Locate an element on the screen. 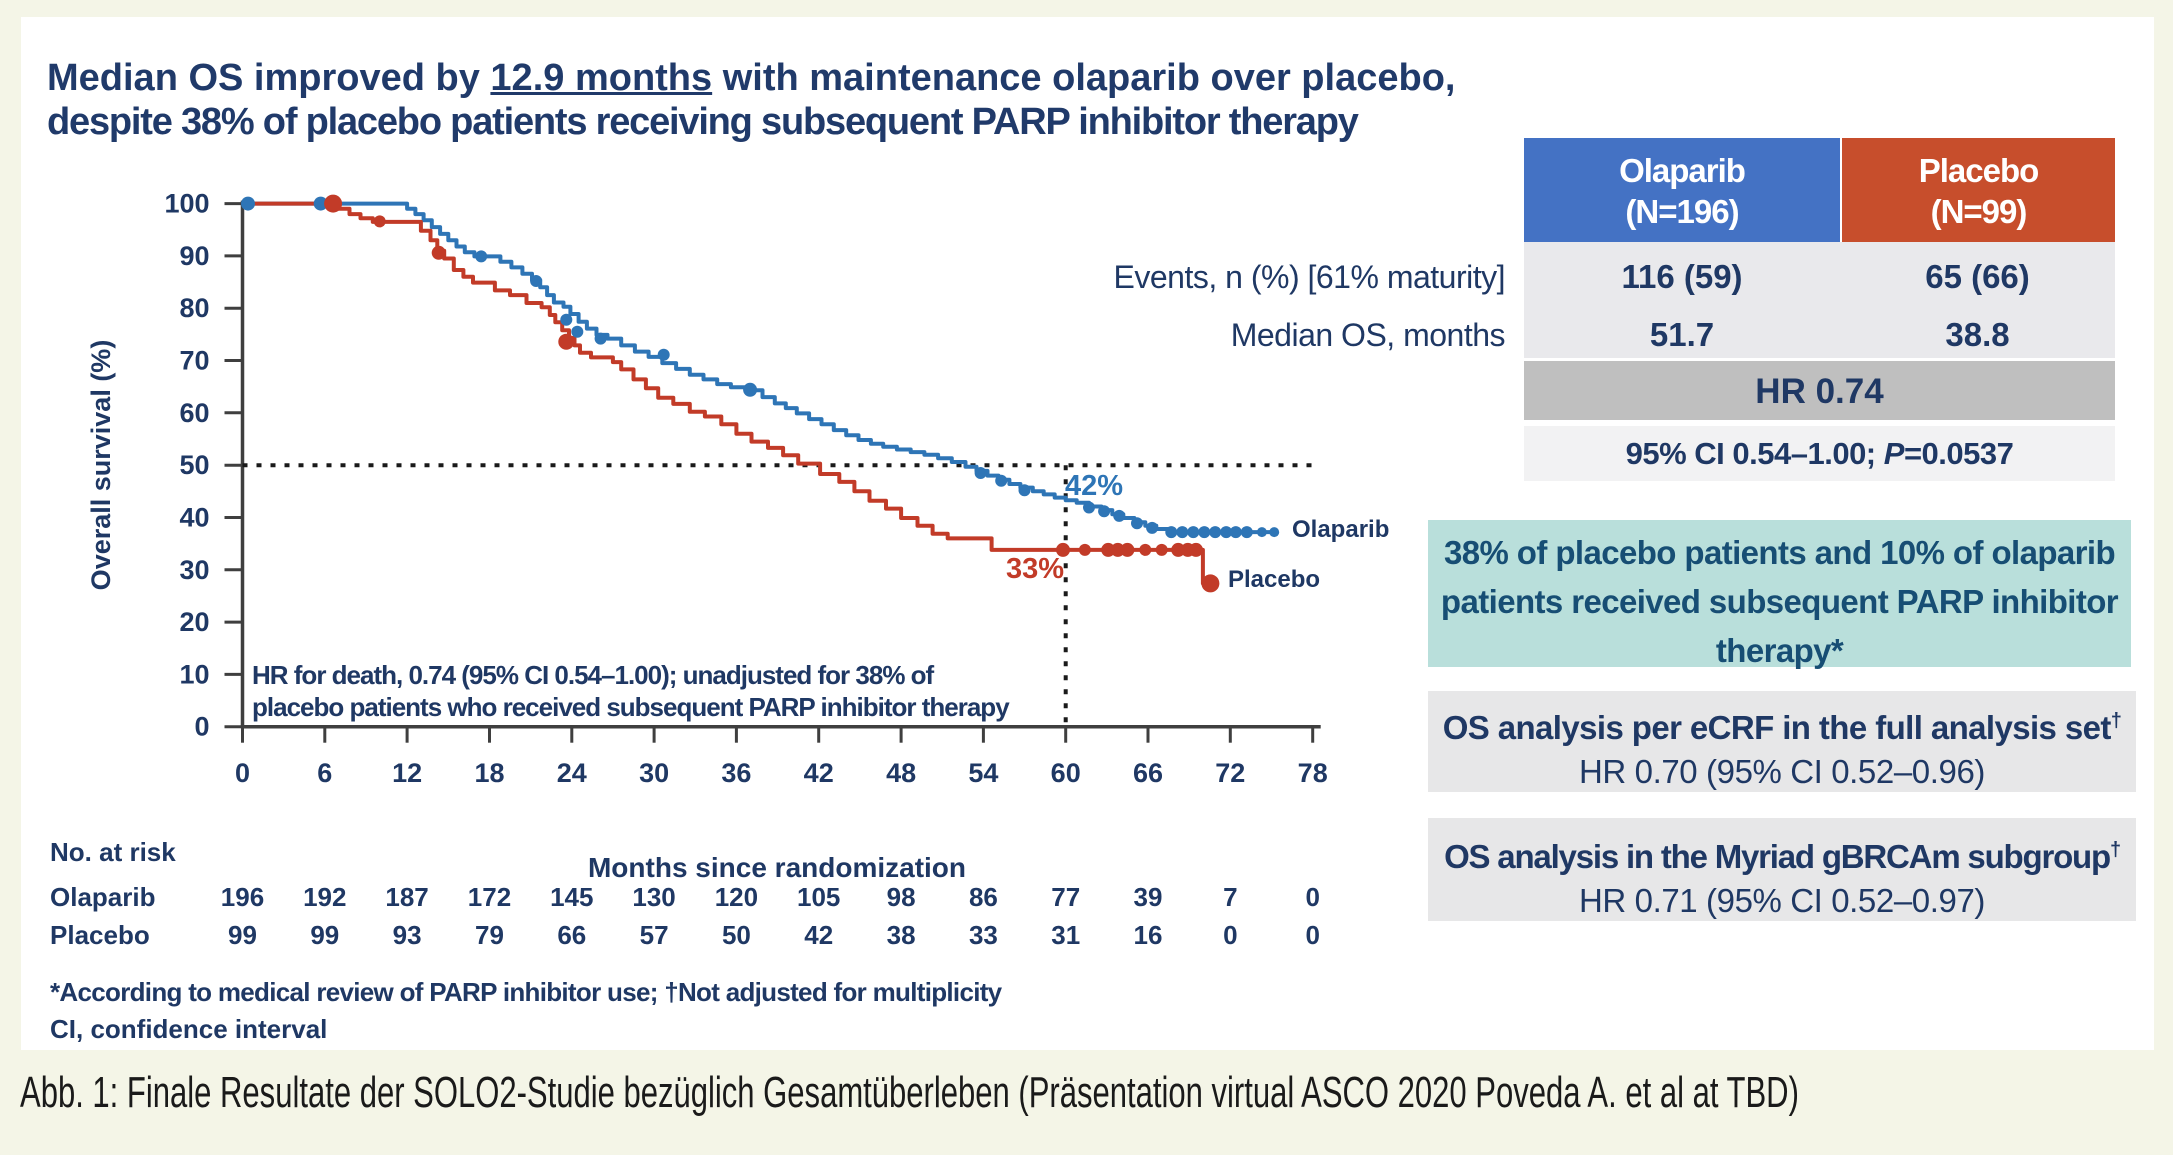 This screenshot has height=1155, width=2173. svg-text: 18 is located at coordinates (489, 773).